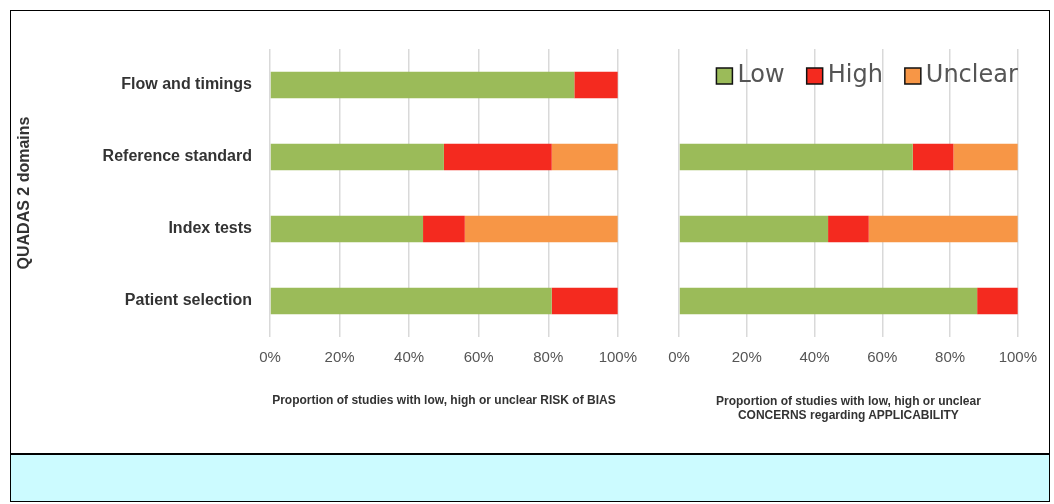 The height and width of the screenshot is (504, 1054). Describe the element at coordinates (177, 156) in the screenshot. I see `y-tick-label: Reference standard` at that location.